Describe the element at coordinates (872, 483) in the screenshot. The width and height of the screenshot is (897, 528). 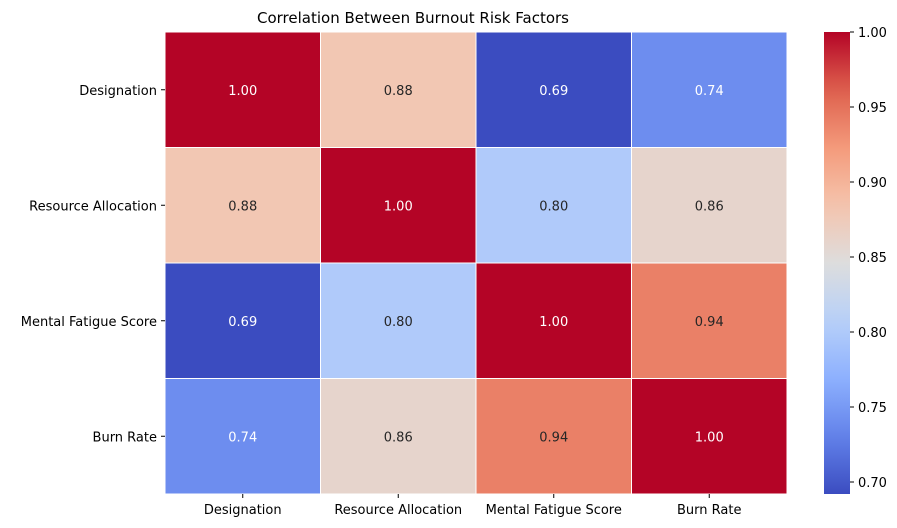
I see `colorbar-tick-label: 0.70` at that location.